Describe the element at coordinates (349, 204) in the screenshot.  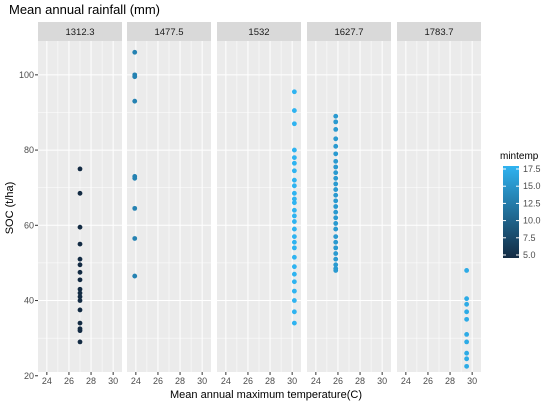
I see `facet-panel: 1627.7 24 26 28 30` at that location.